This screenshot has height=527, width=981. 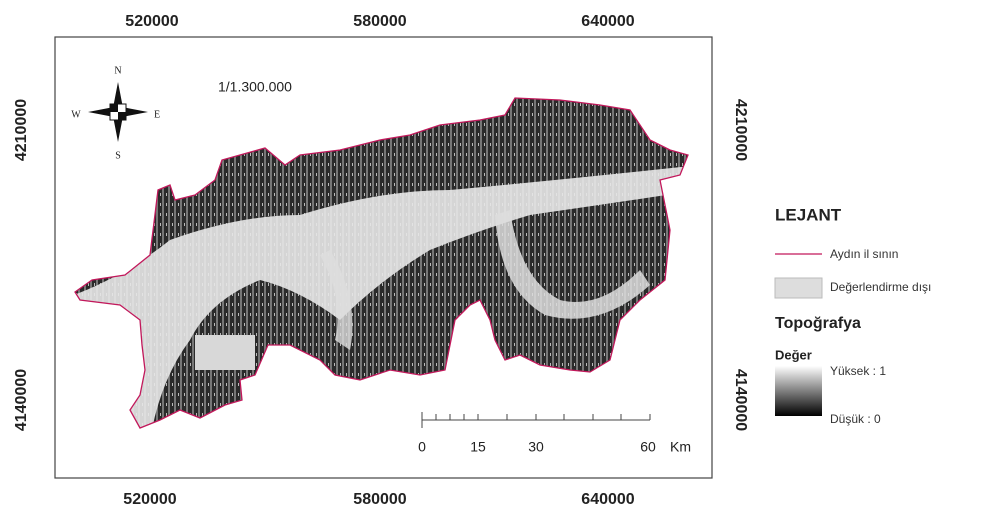 What do you see at coordinates (855, 419) in the screenshot?
I see `legend-low: Düşük : 0` at bounding box center [855, 419].